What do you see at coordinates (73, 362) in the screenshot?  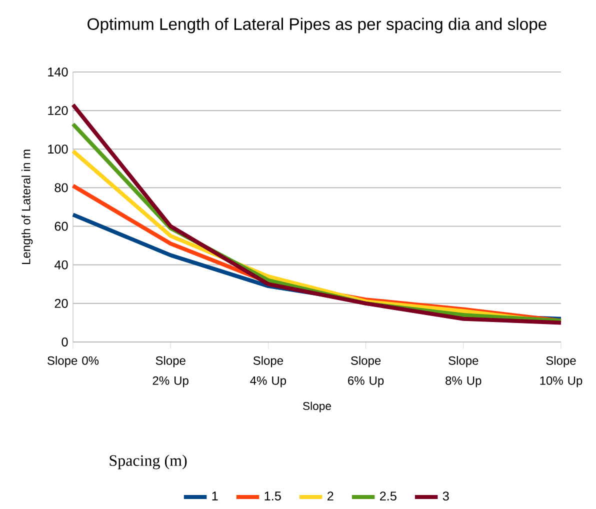 I see `x-tick-label: Slope 0%` at bounding box center [73, 362].